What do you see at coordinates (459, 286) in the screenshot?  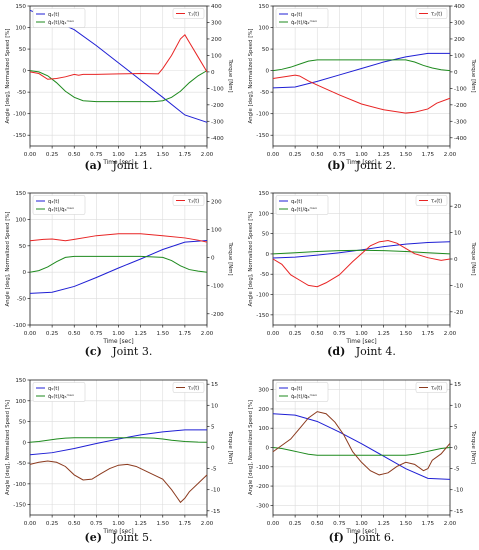 I see `y-right-tick-label: -10` at bounding box center [459, 286].